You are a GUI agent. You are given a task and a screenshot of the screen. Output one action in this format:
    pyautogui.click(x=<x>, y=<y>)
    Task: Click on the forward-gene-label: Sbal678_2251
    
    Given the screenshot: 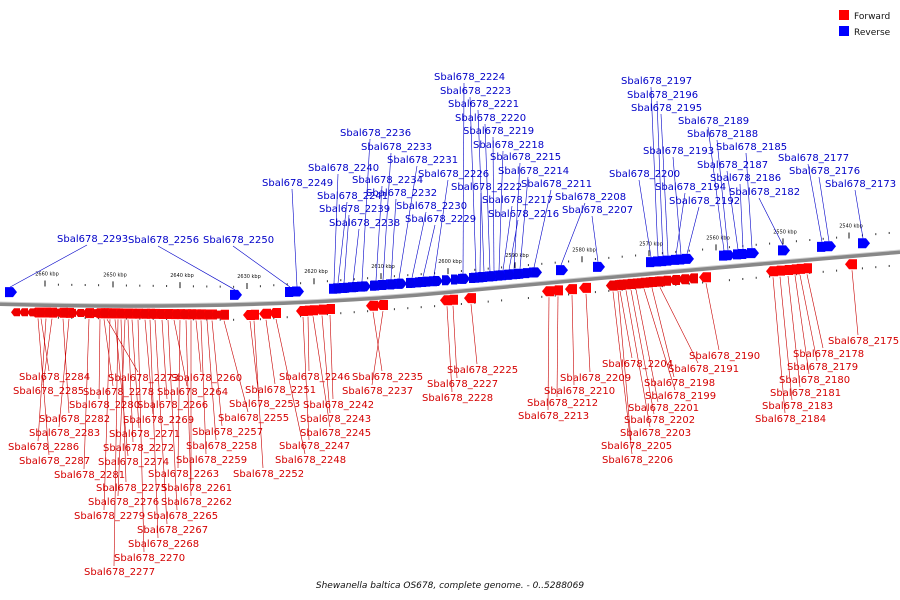 What is the action you would take?
    pyautogui.click(x=280, y=390)
    